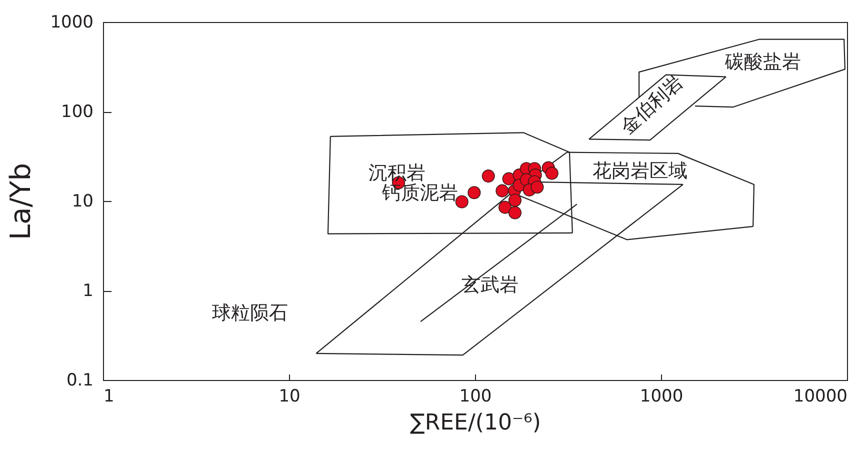 The height and width of the screenshot is (465, 867). What do you see at coordinates (21, 201) in the screenshot?
I see `y-axis-title: La/Yb` at bounding box center [21, 201].